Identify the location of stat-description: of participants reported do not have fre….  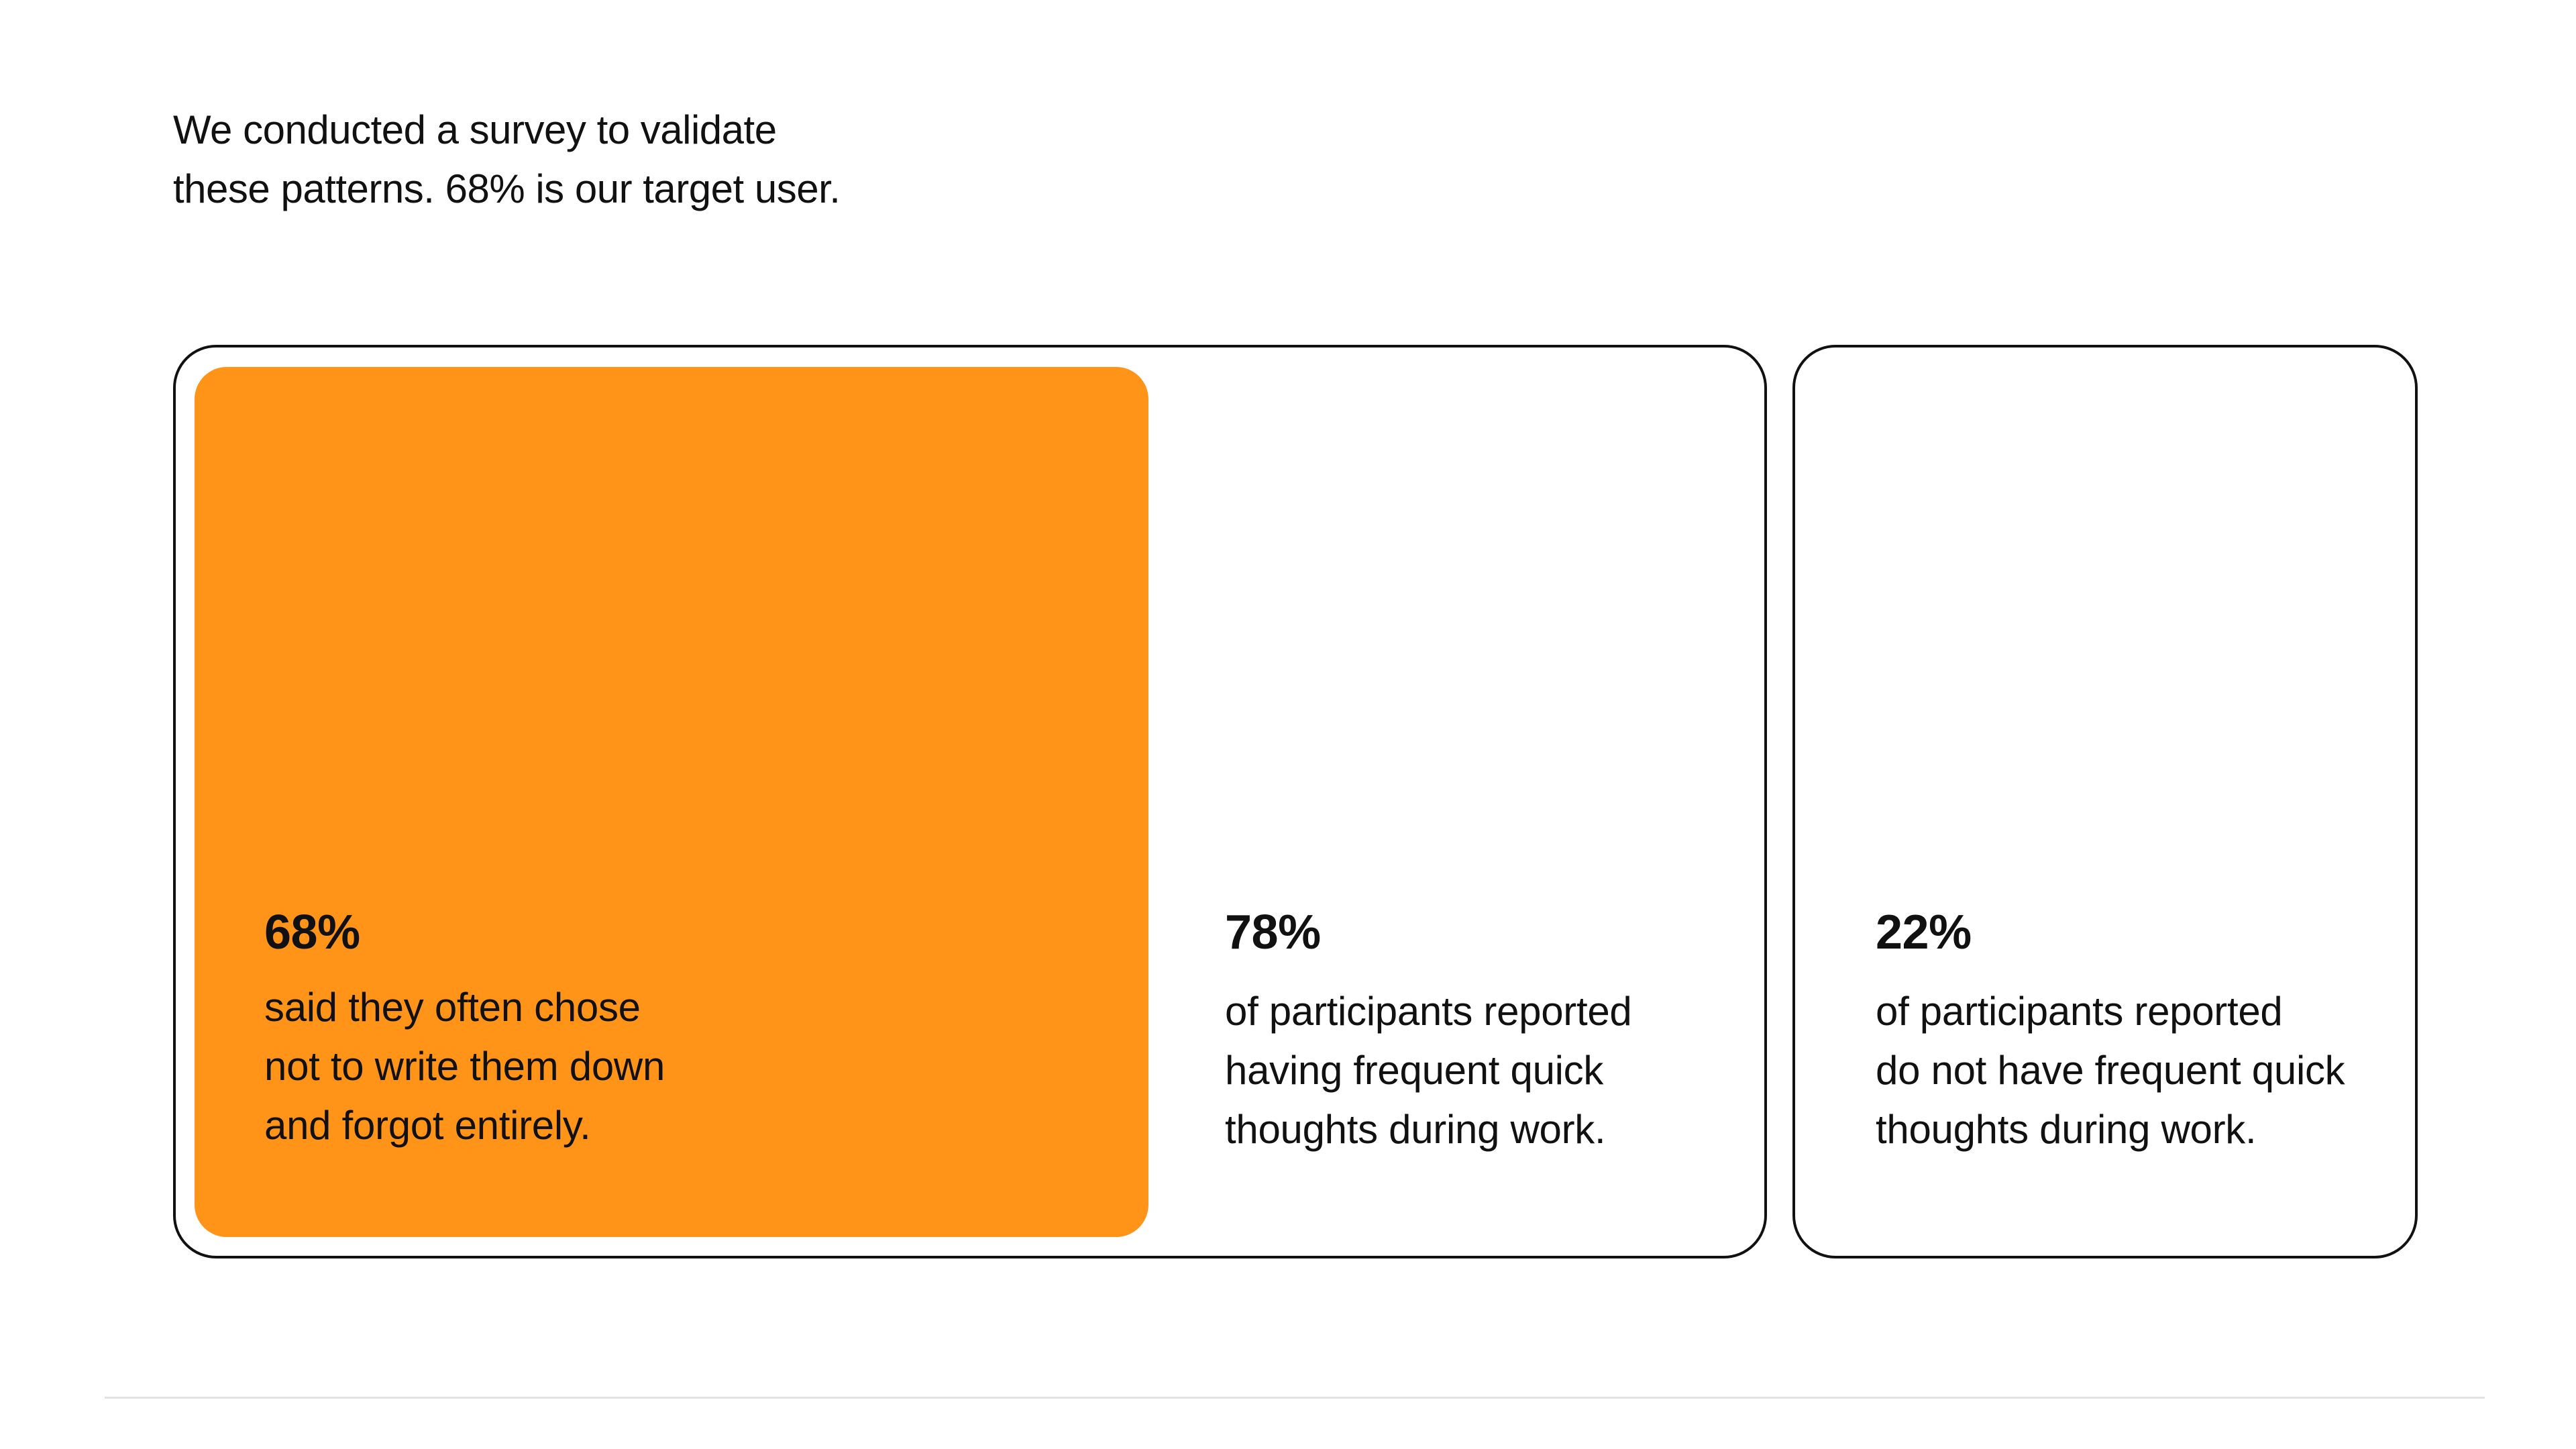
(2110, 1070).